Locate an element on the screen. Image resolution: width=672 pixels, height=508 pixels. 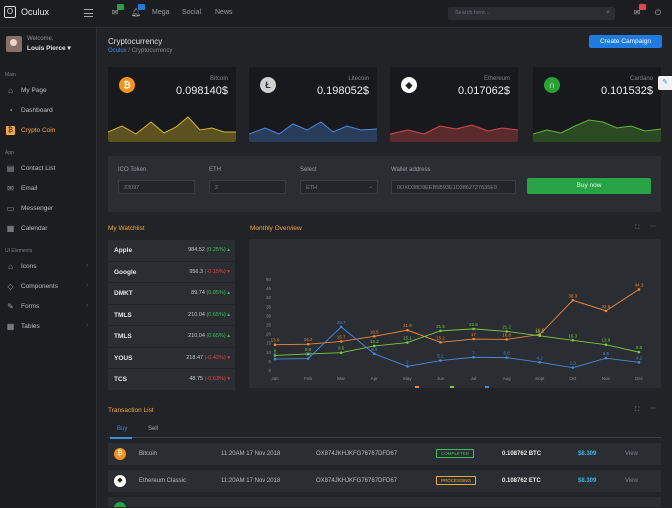
coin-icon is located at coordinates (120, 504).